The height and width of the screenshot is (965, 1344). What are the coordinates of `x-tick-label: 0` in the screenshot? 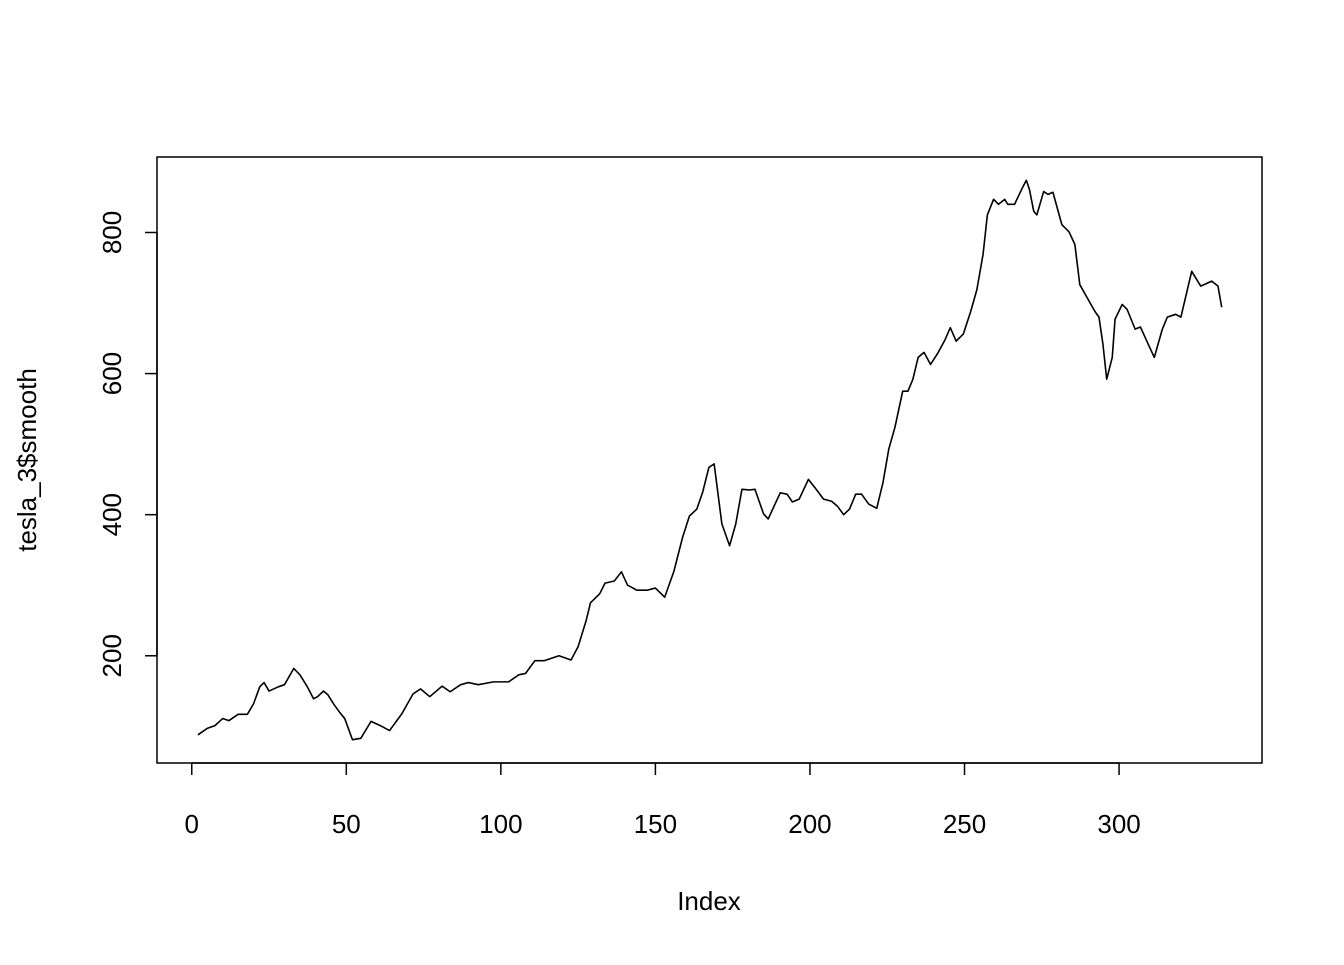 It's located at (192, 824).